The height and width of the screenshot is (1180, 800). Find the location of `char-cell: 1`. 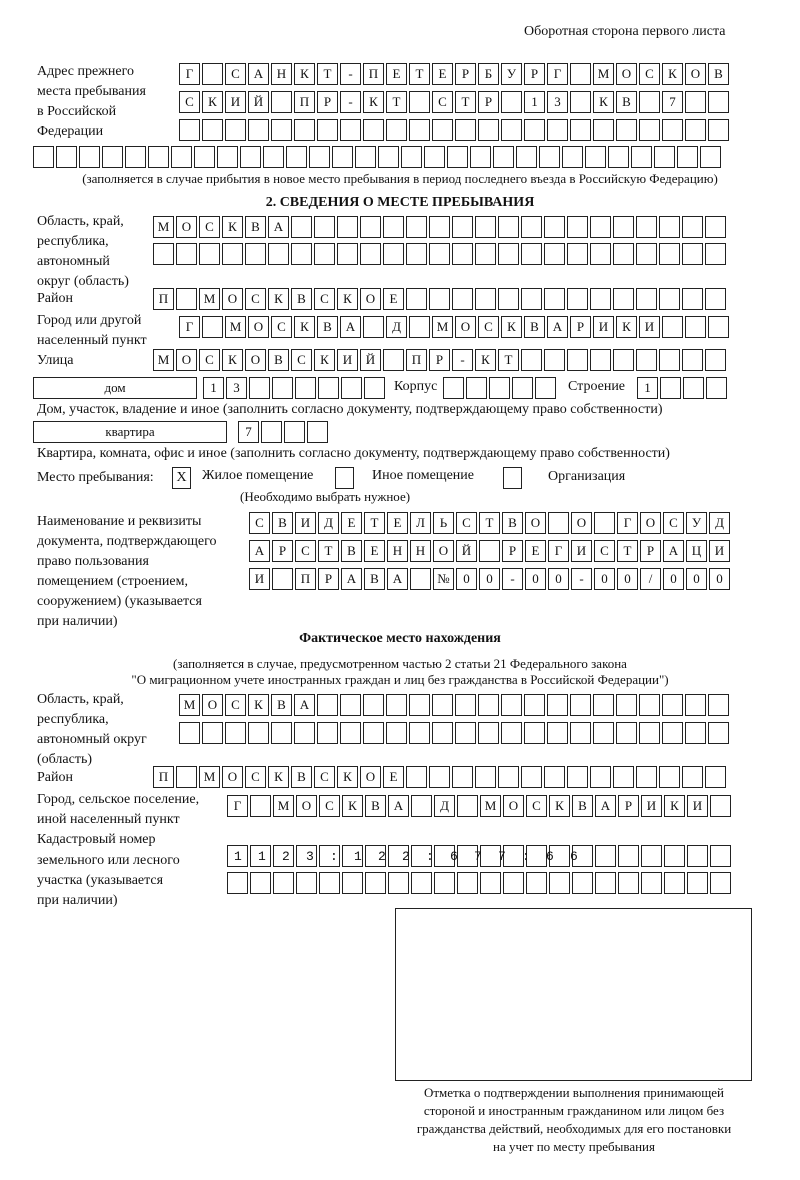

char-cell: 1 is located at coordinates (213, 388).